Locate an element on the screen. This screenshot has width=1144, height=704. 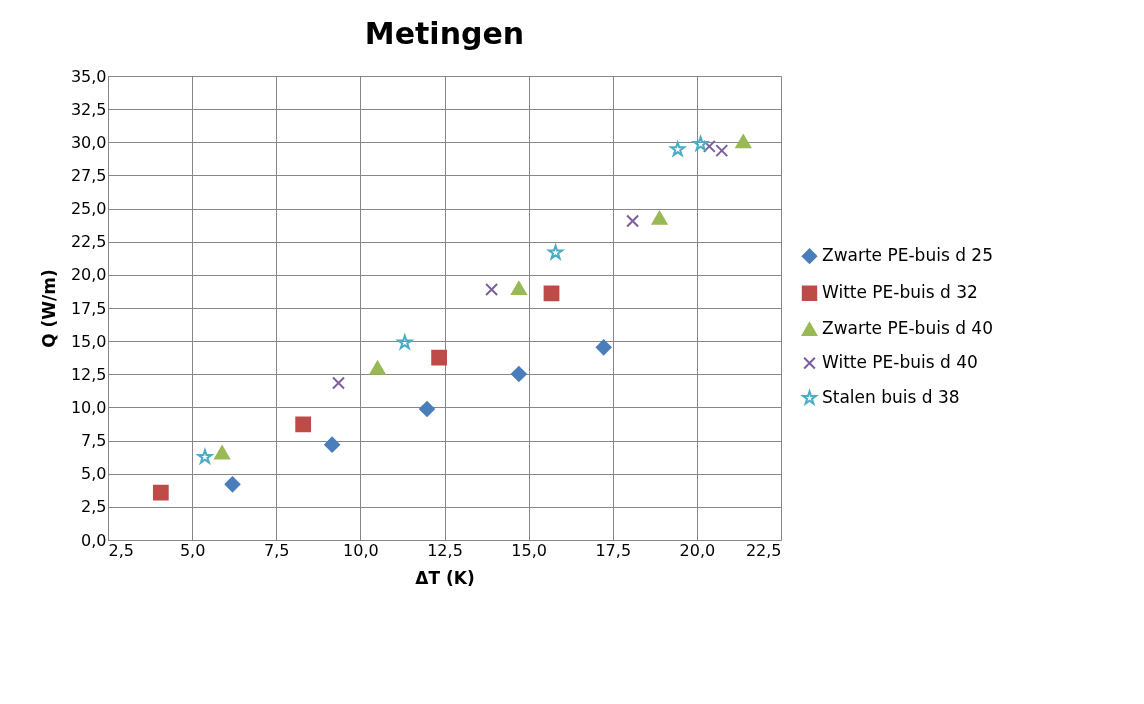
y-tick-label: 2,5 is located at coordinates (94, 507).